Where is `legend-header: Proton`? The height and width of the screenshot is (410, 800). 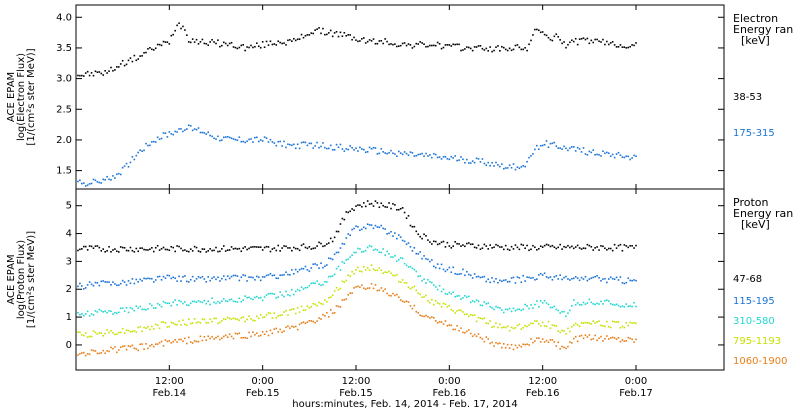
legend-header: Proton is located at coordinates (750, 202).